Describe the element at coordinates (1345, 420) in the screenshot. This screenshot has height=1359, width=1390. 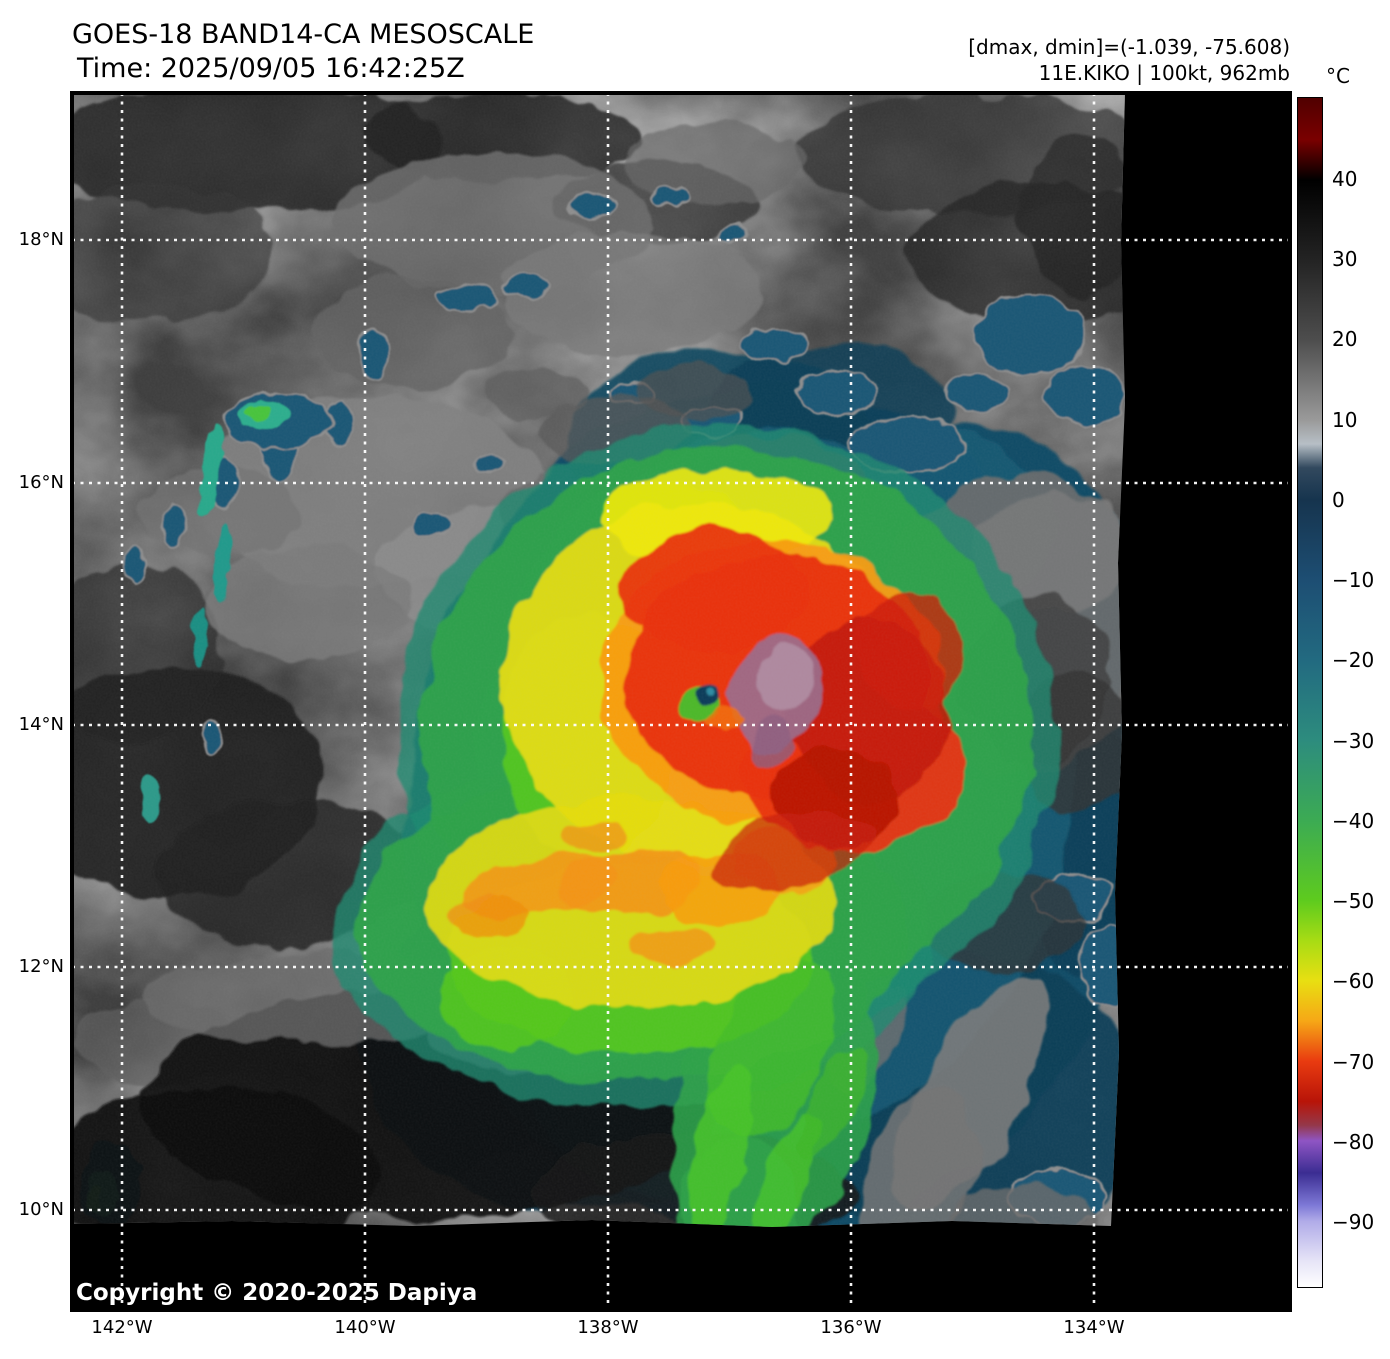
I see `colorbar-tick-10: 10` at that location.